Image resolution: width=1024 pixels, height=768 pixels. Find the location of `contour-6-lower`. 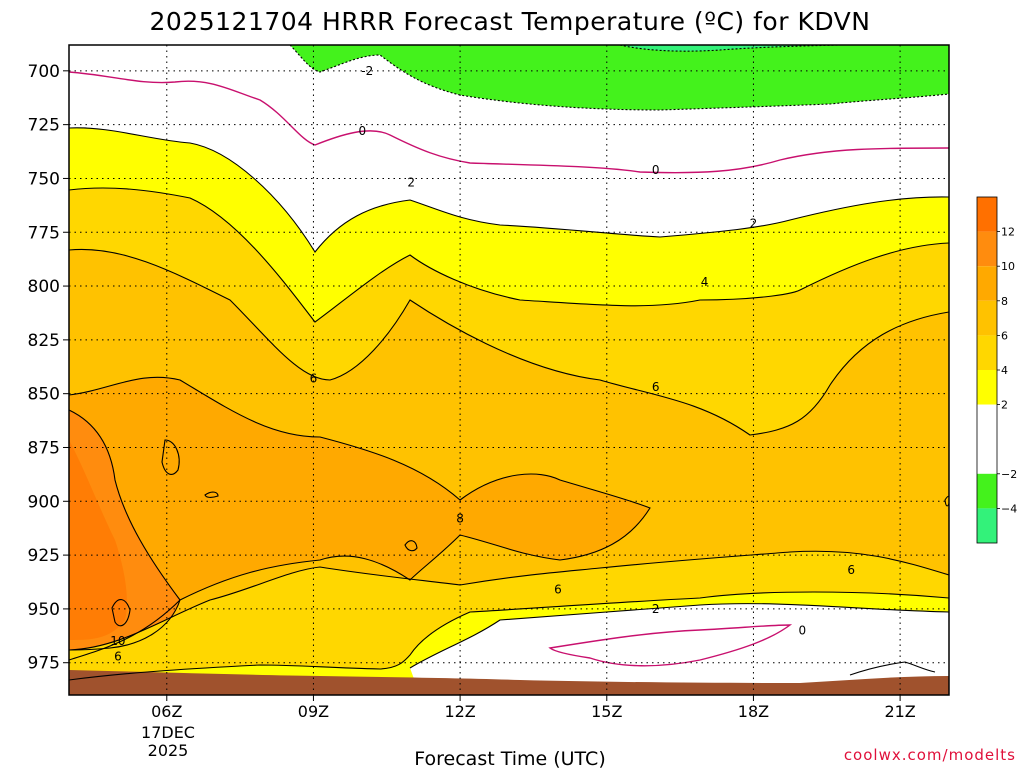

contour-6-lower is located at coordinates (509, 600).